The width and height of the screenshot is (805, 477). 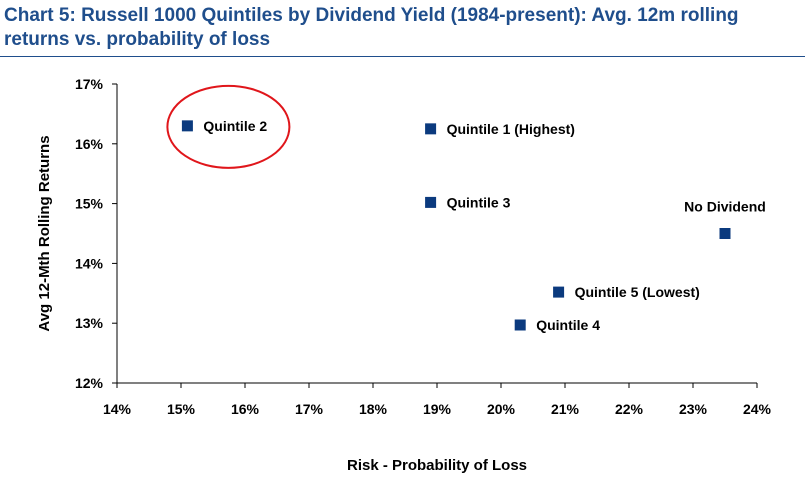 I want to click on x-axis-ticks: 14% 15% 16% 17% 18% 19% 20% 21% 22% 23% 24%, so click(x=437, y=400).